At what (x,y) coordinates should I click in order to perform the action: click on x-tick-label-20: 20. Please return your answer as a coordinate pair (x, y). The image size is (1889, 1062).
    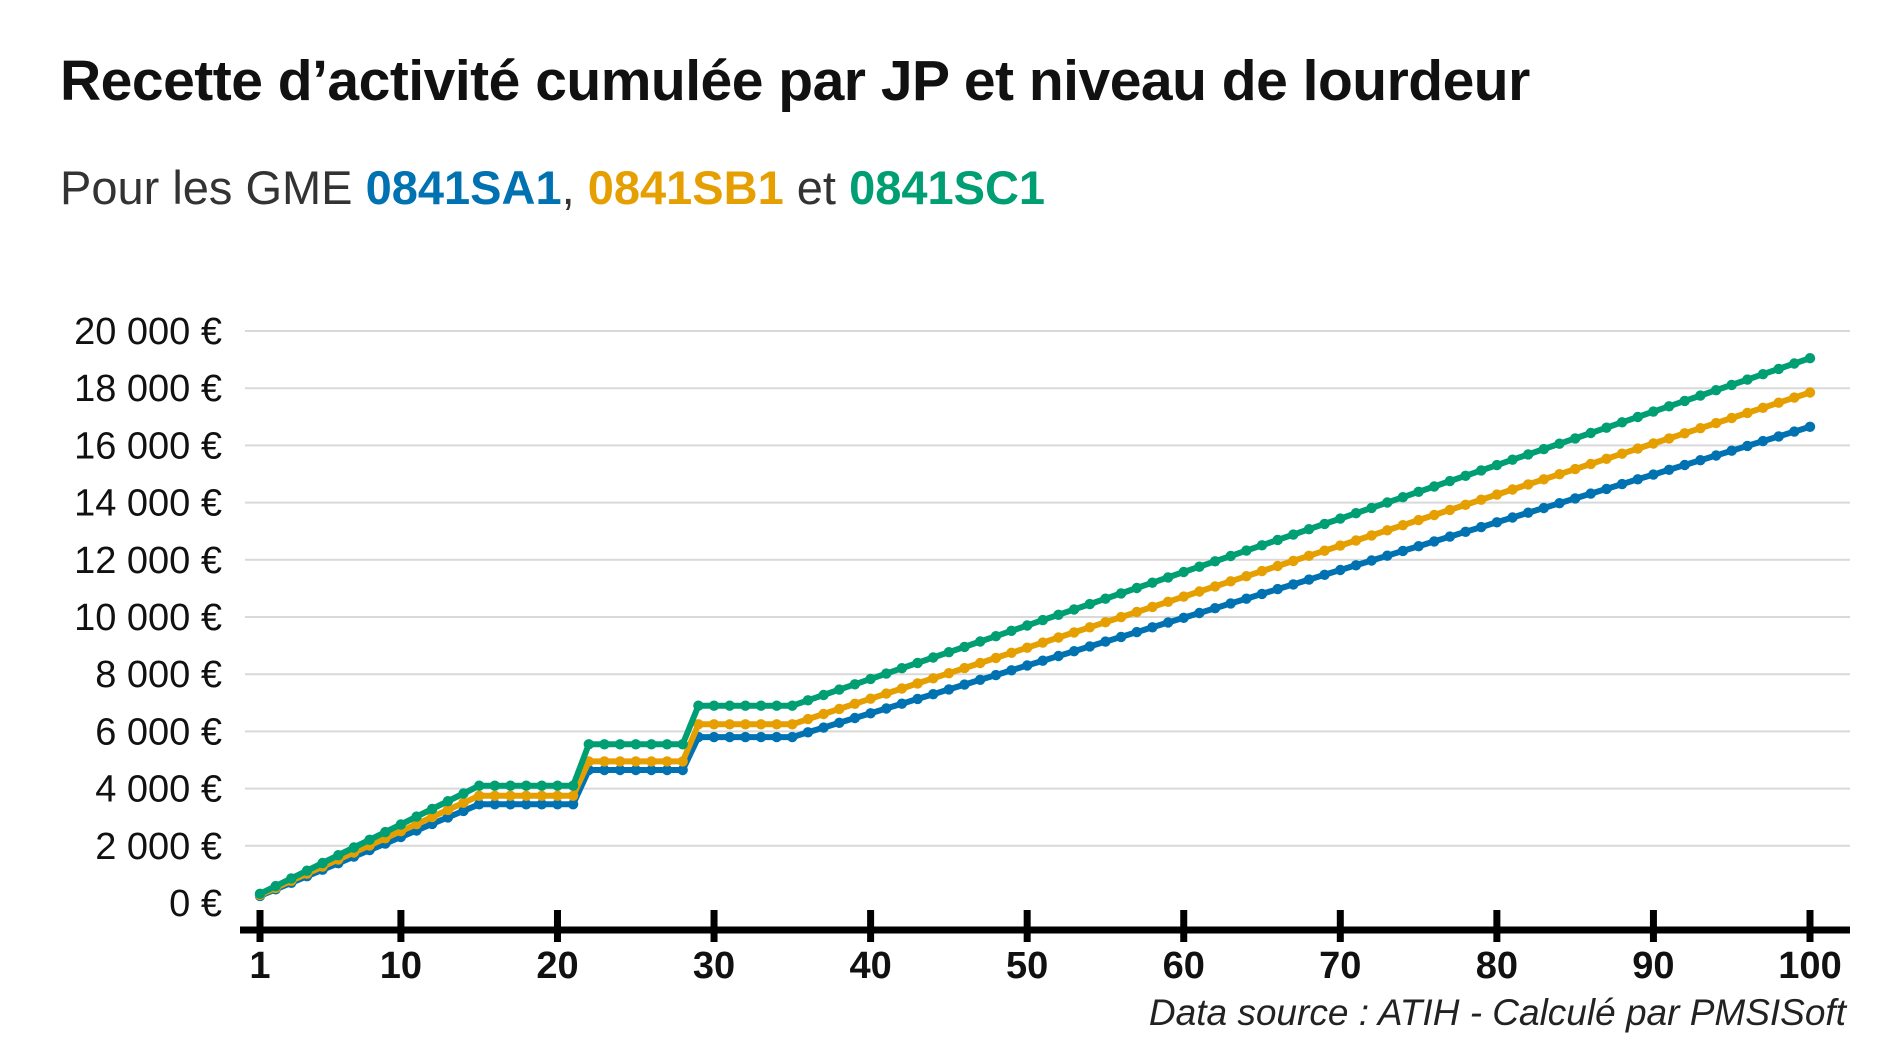
    Looking at the image, I should click on (557, 966).